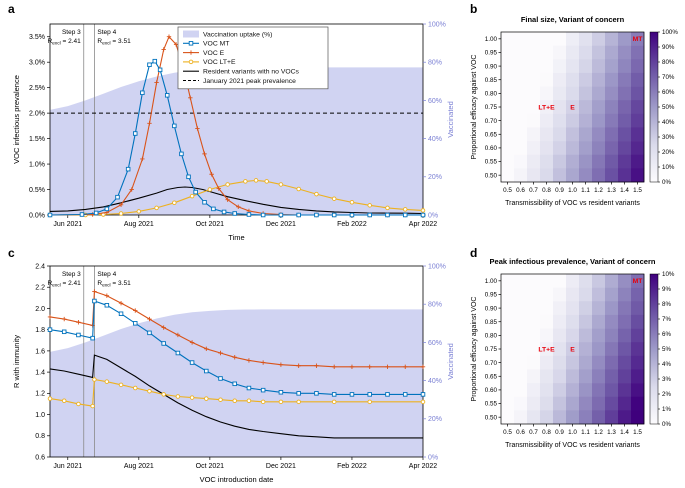  What do you see at coordinates (435, 177) in the screenshot?
I see `y2-tick-label: 20%` at bounding box center [435, 177].